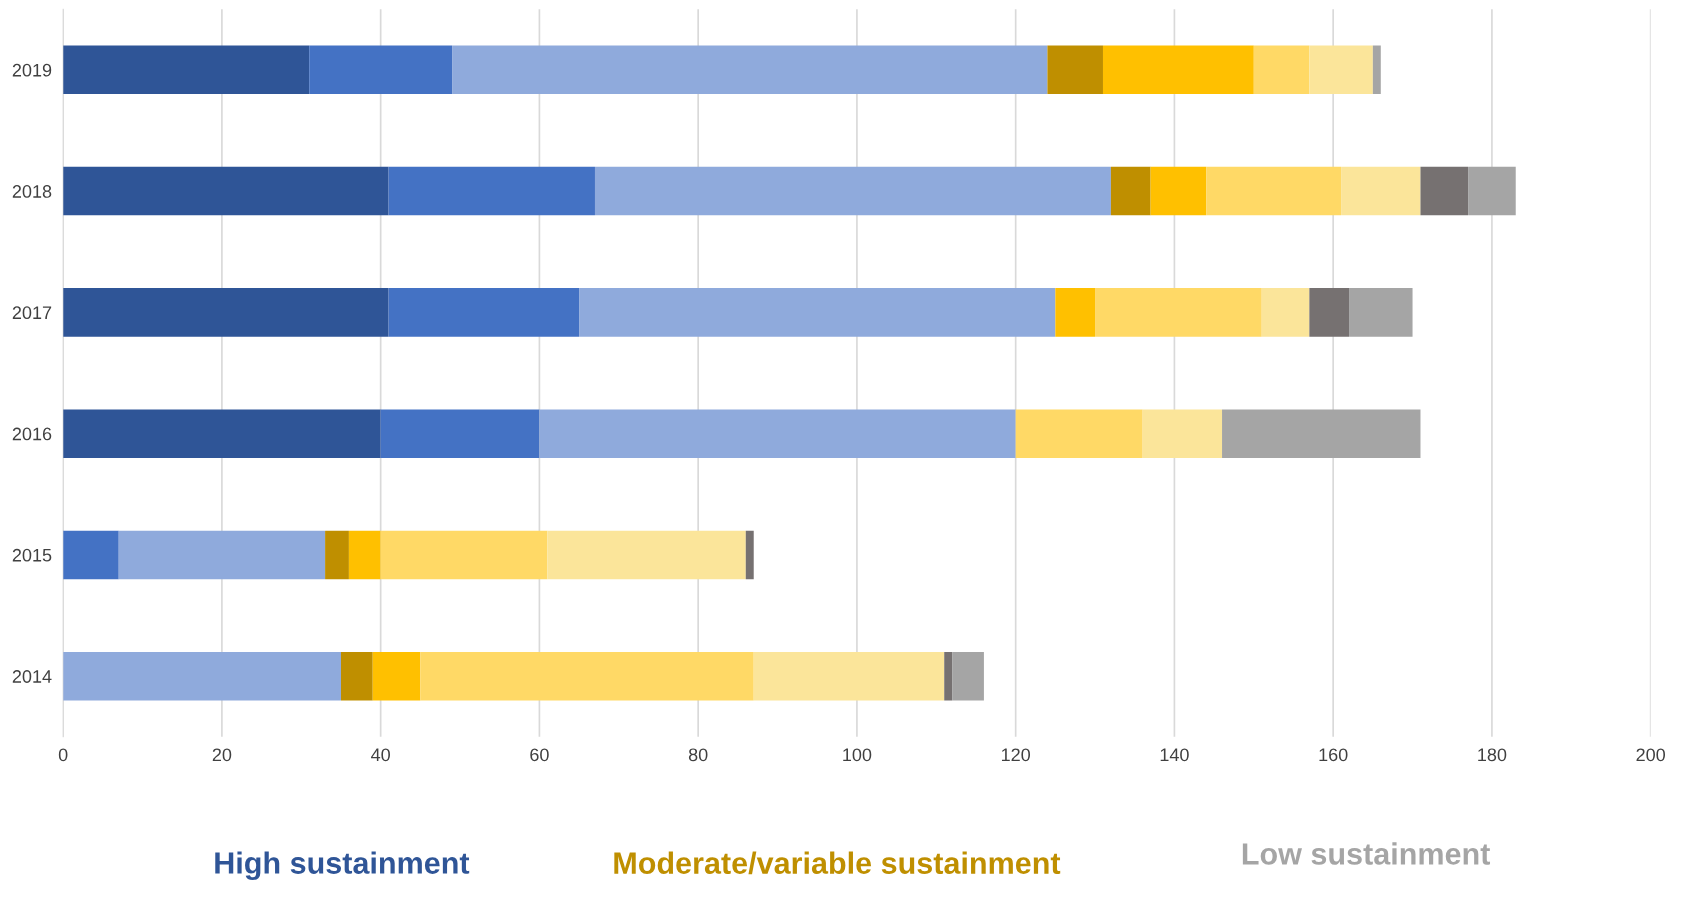  Describe the element at coordinates (857, 755) in the screenshot. I see `x-tick-label: 100` at that location.